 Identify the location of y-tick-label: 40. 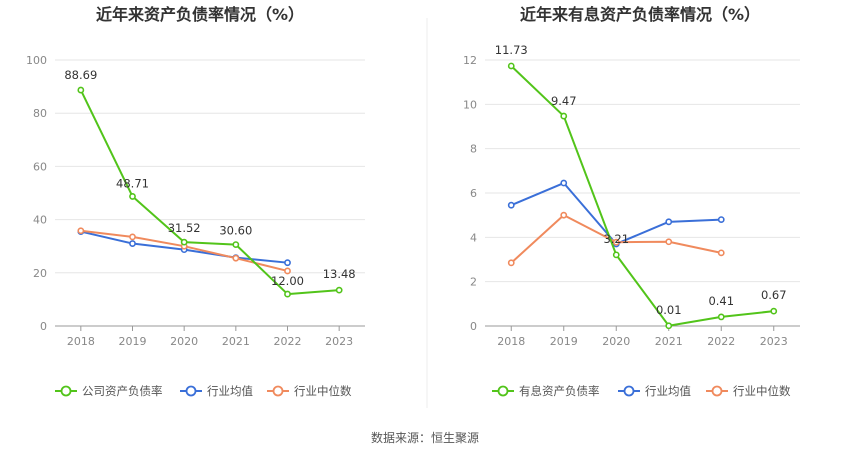
(40, 220).